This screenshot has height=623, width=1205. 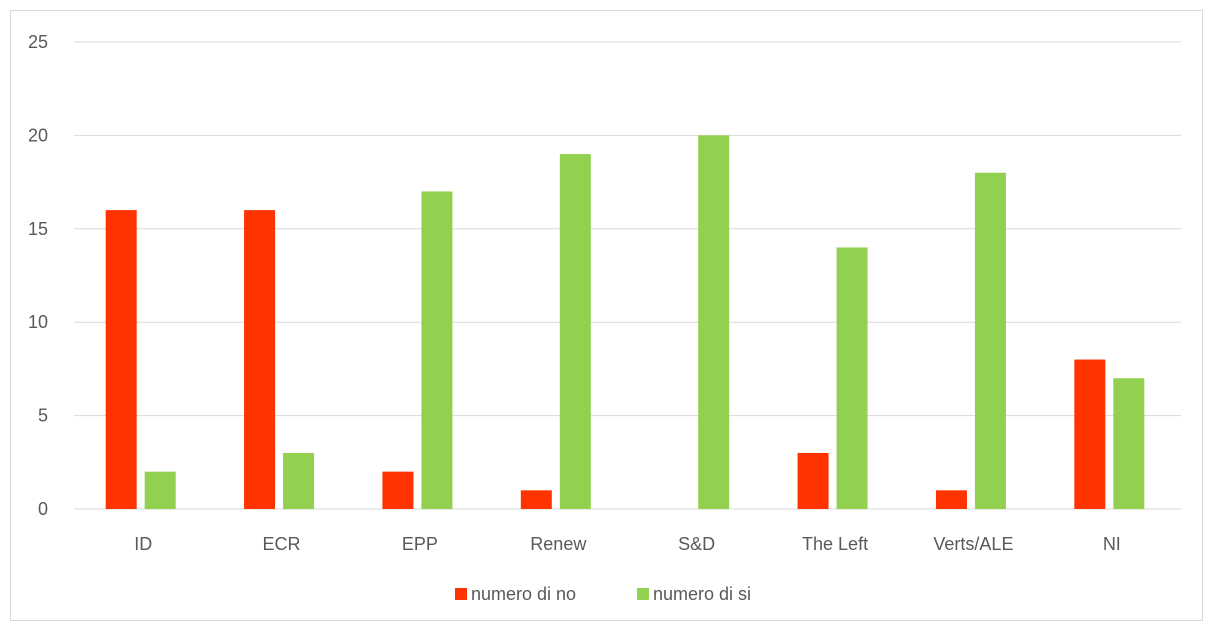 What do you see at coordinates (603, 594) in the screenshot?
I see `legend: numero di no numero di si` at bounding box center [603, 594].